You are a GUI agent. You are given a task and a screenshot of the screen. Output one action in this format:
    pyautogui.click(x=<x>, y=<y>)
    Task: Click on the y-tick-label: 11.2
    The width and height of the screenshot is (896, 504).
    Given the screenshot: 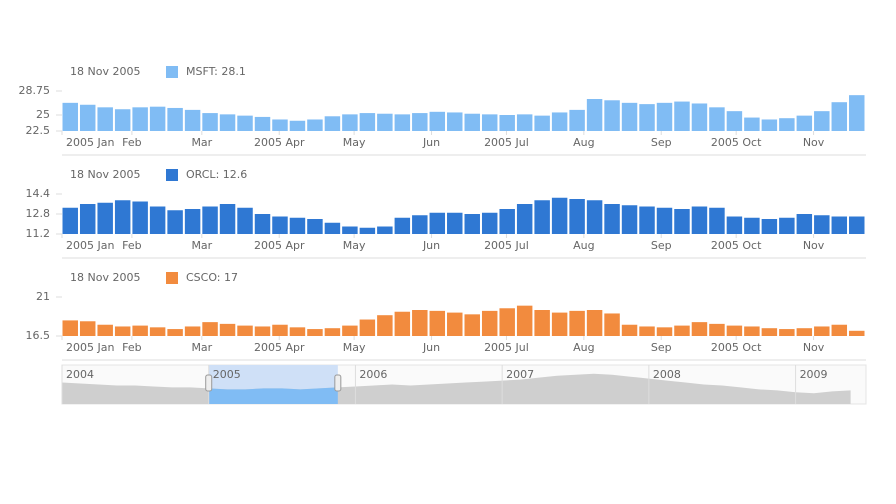 What is the action you would take?
    pyautogui.click(x=38, y=233)
    